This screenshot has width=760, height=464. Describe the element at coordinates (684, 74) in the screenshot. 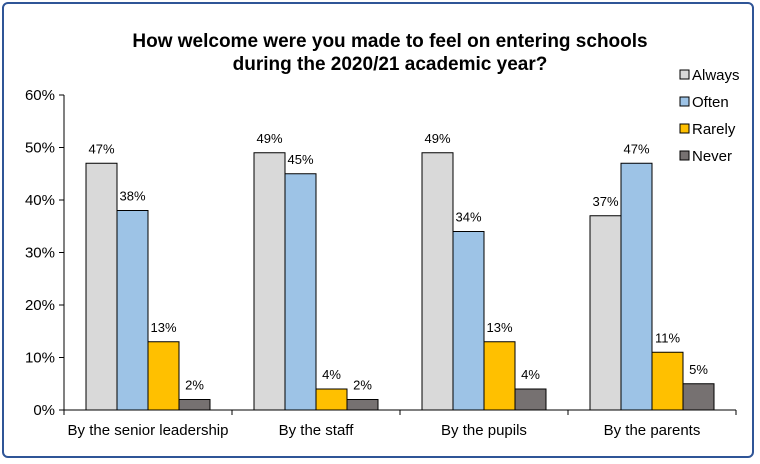

I see `legend-swatch-always` at that location.